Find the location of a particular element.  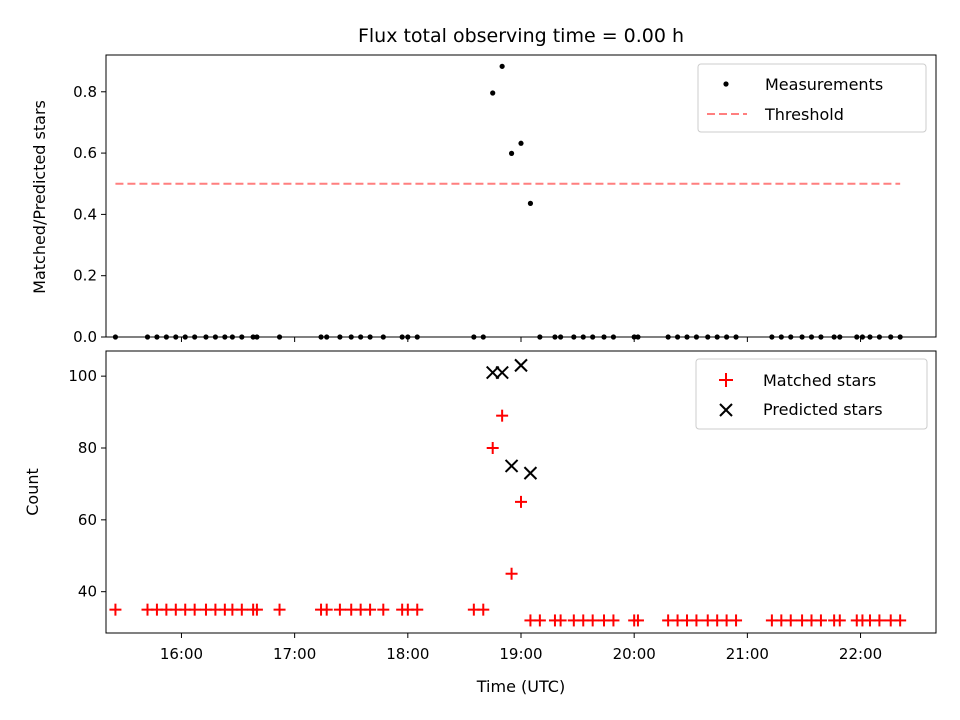

y-tick-label: 0.0 is located at coordinates (85, 337).